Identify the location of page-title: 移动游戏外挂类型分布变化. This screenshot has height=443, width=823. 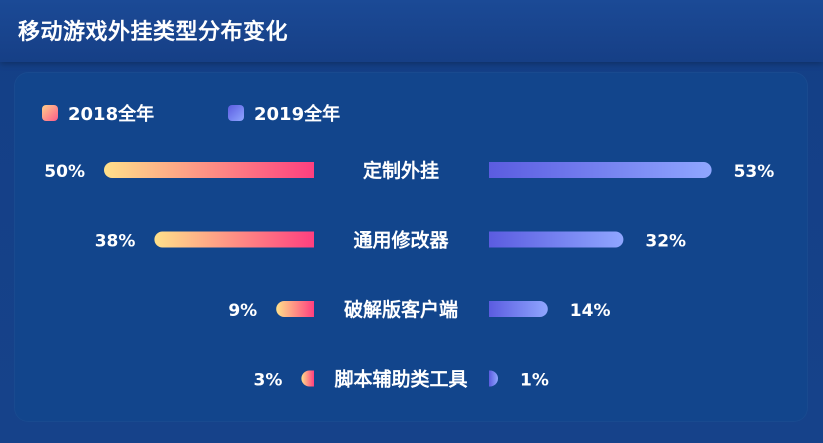
(153, 32).